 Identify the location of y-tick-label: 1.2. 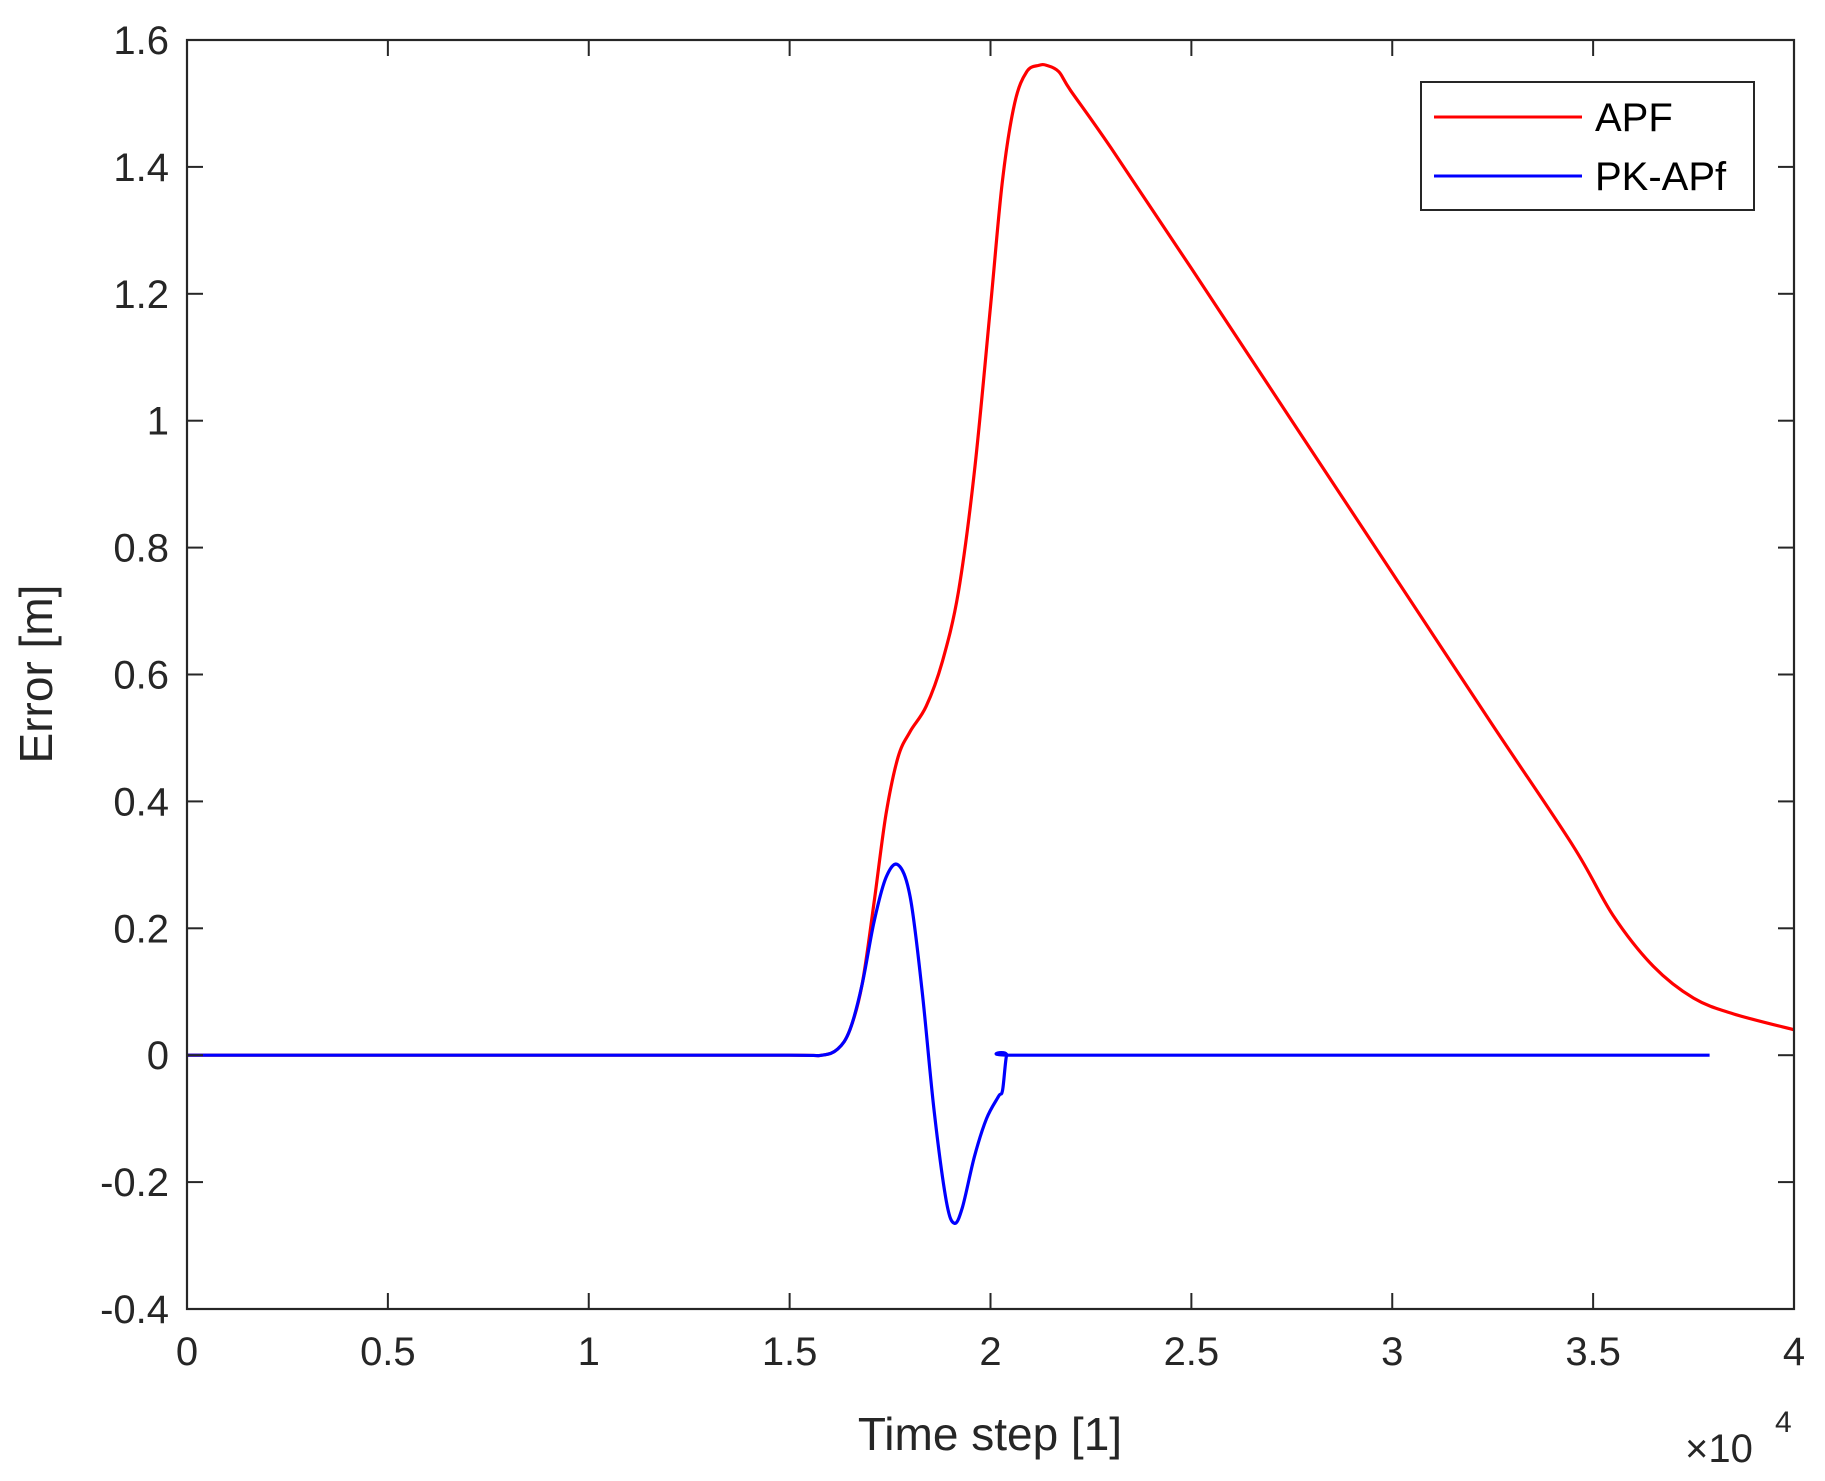
(141, 295).